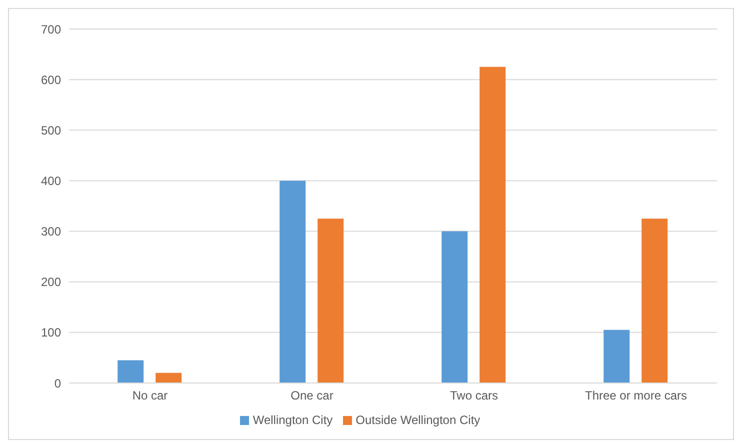  Describe the element at coordinates (474, 395) in the screenshot. I see `x-tick-label: Two cars` at that location.